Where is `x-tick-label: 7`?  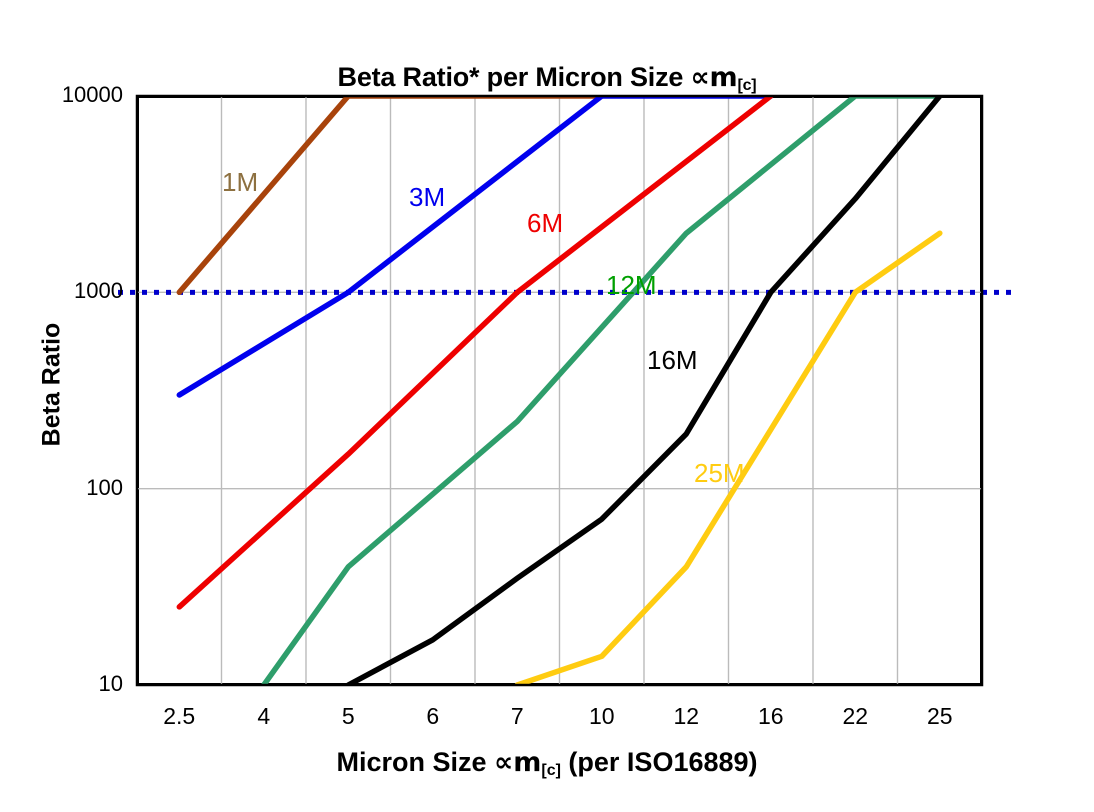
x-tick-label: 7 is located at coordinates (517, 716).